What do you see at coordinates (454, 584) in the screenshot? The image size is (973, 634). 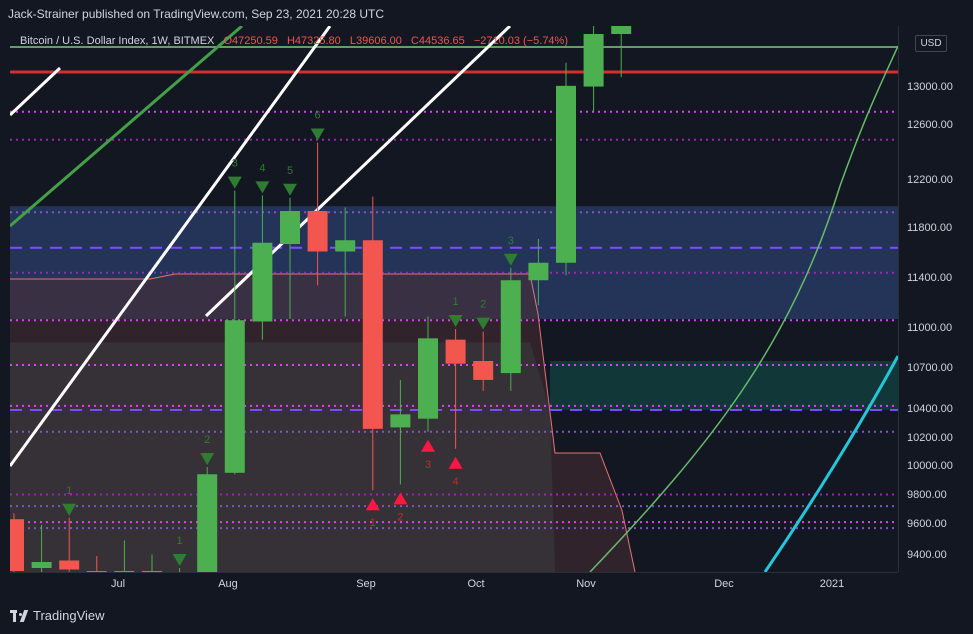 I see `time-axis: Jul Aug Sep Oct Nov Dec 2021` at bounding box center [454, 584].